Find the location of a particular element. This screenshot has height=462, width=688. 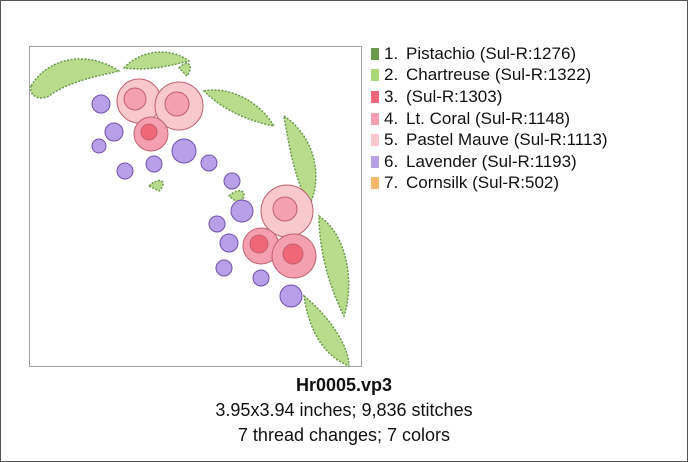

thread-name: Pastel Mauve (Sul-R:1113) is located at coordinates (507, 140).